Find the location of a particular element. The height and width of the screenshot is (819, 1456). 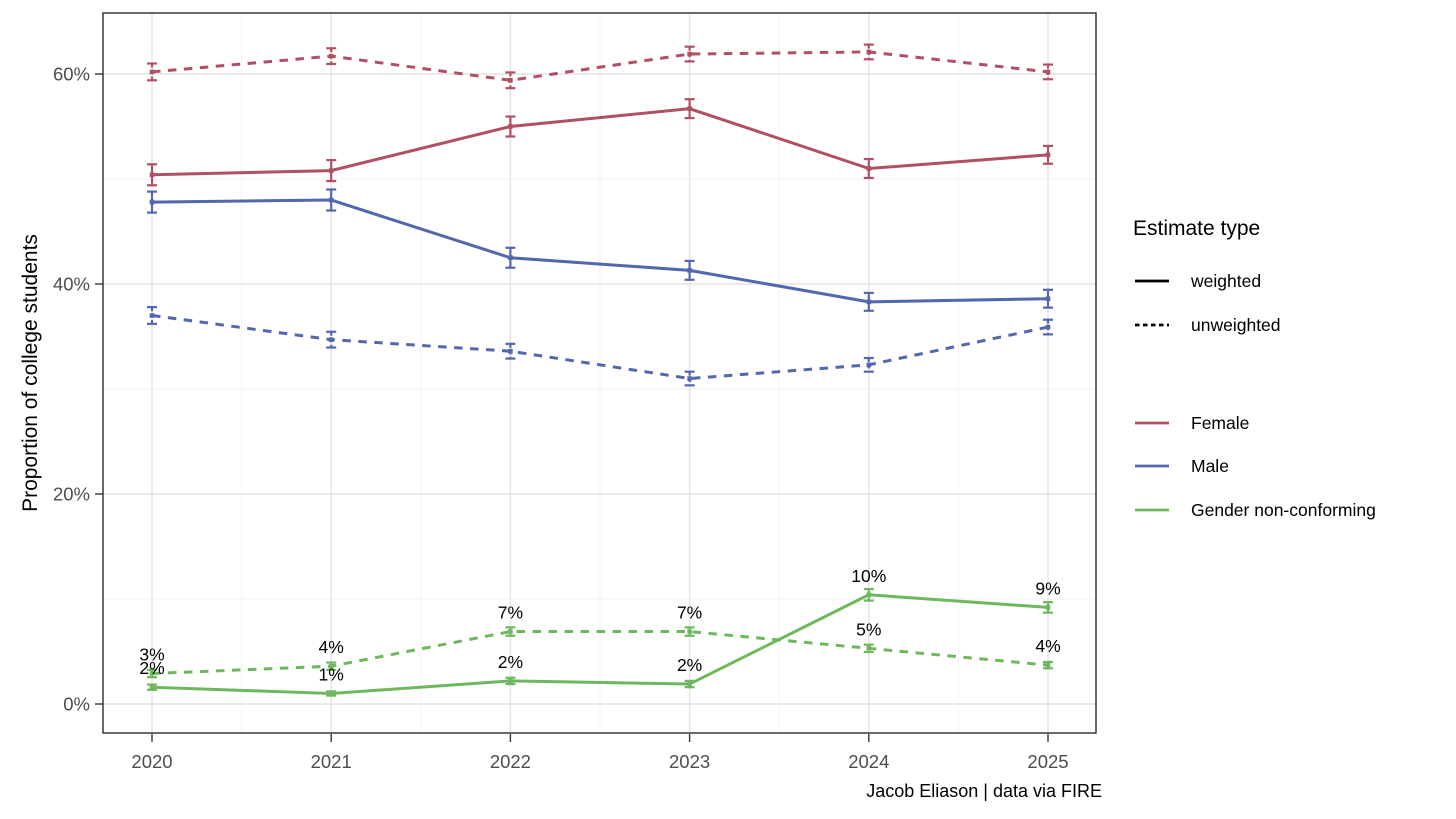

x-tick-label: 2022 is located at coordinates (510, 761).